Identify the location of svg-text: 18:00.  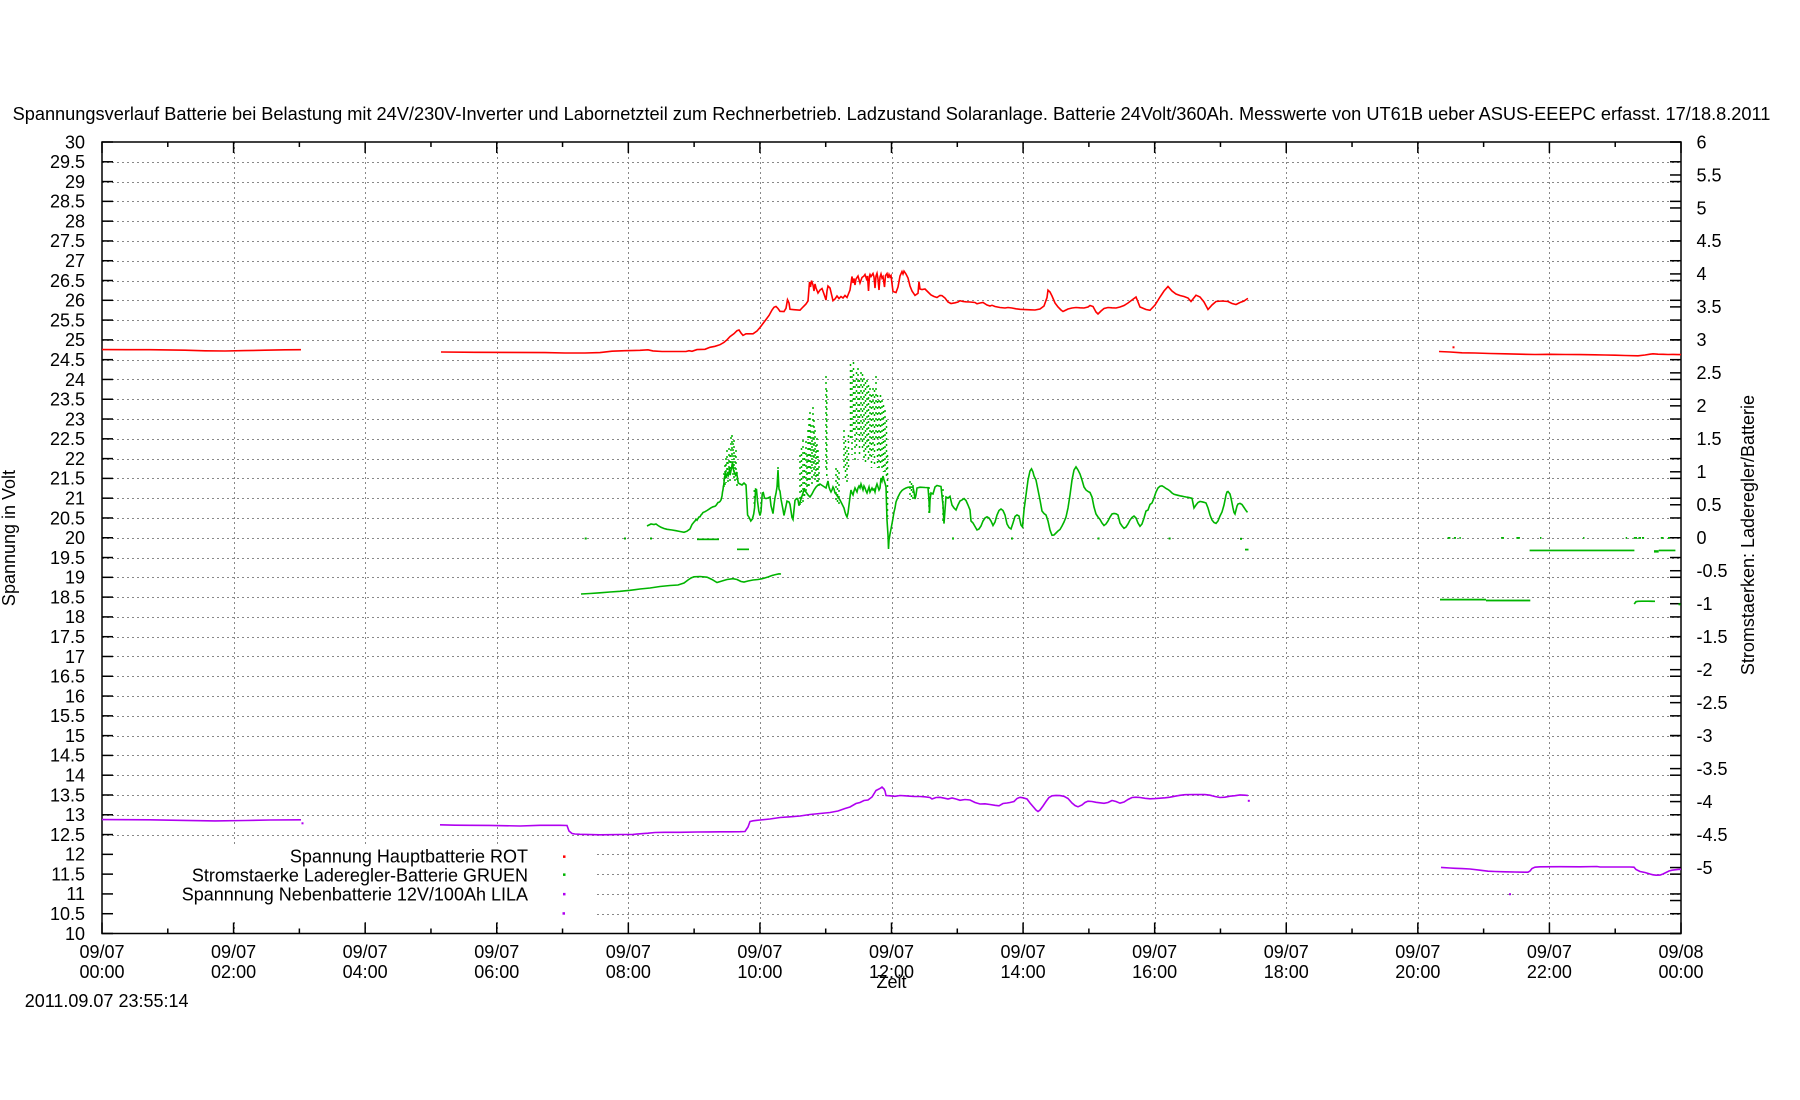
(1286, 972).